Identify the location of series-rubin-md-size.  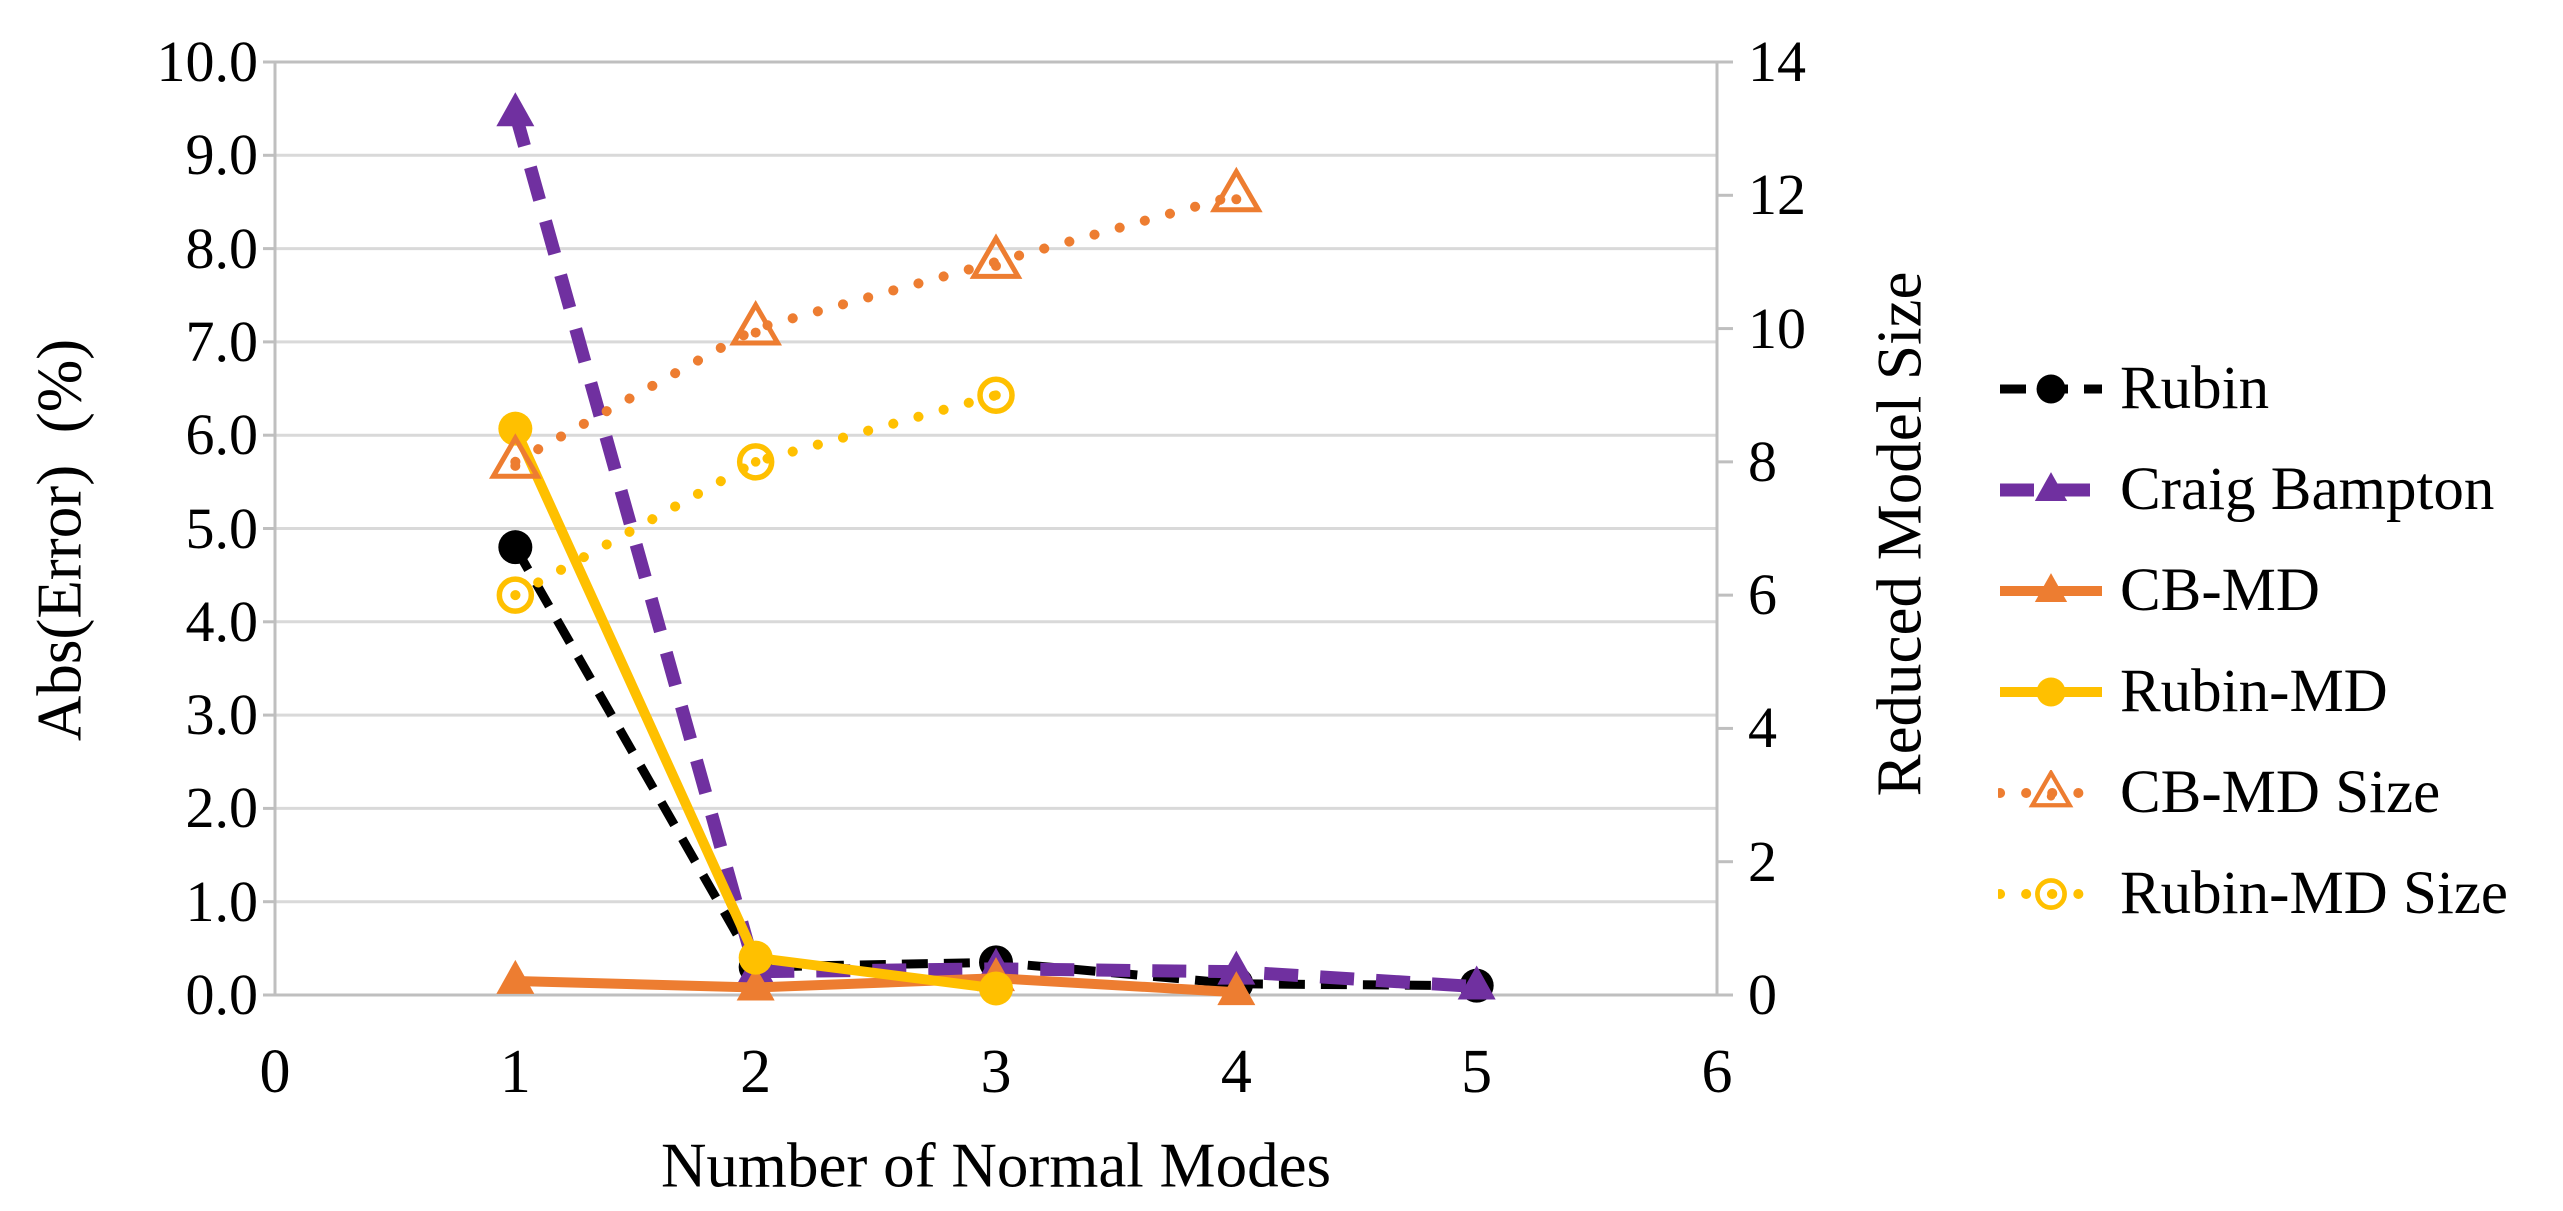
(755, 495).